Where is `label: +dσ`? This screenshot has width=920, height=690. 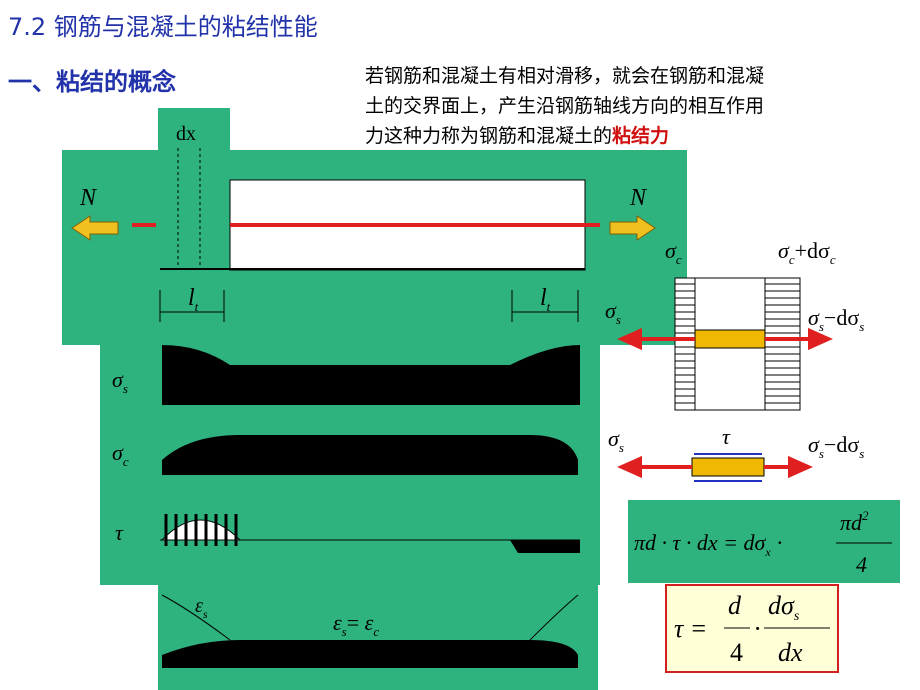 label: +dσ is located at coordinates (812, 250).